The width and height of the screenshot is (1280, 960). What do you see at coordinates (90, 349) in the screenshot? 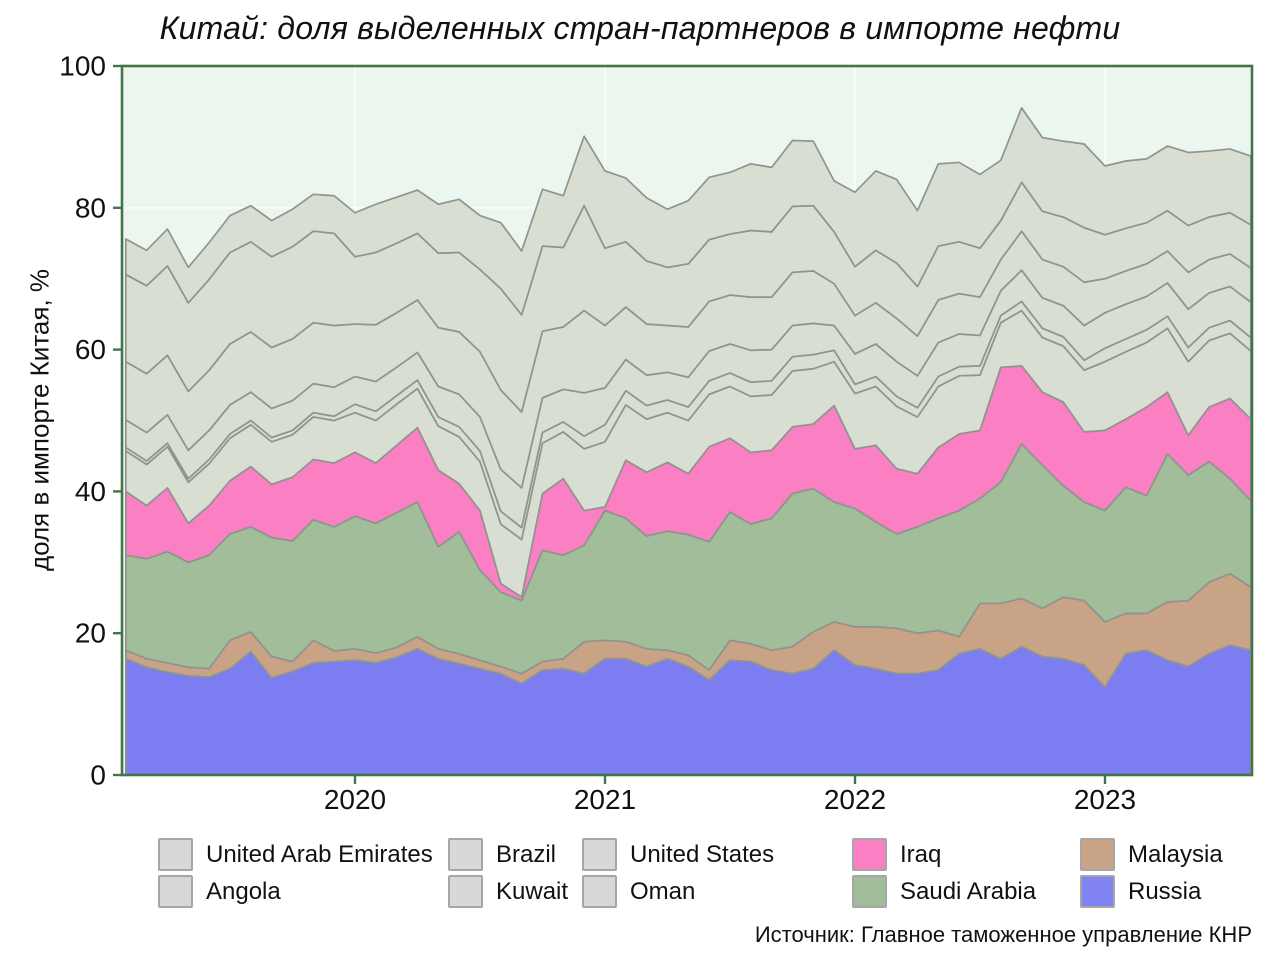
I see `y-tick-label: 60` at bounding box center [90, 349].